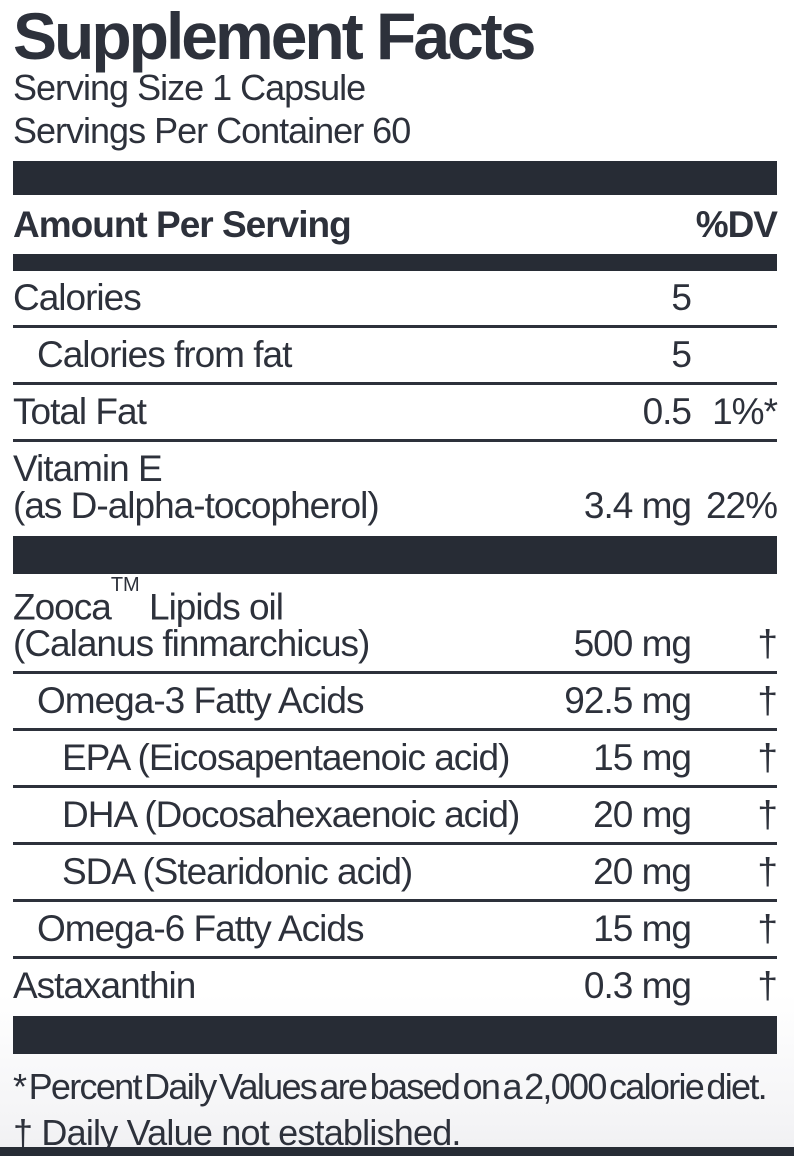 The height and width of the screenshot is (1156, 794). Describe the element at coordinates (628, 701) in the screenshot. I see `nutrient-amount: 92.5 mg` at that location.